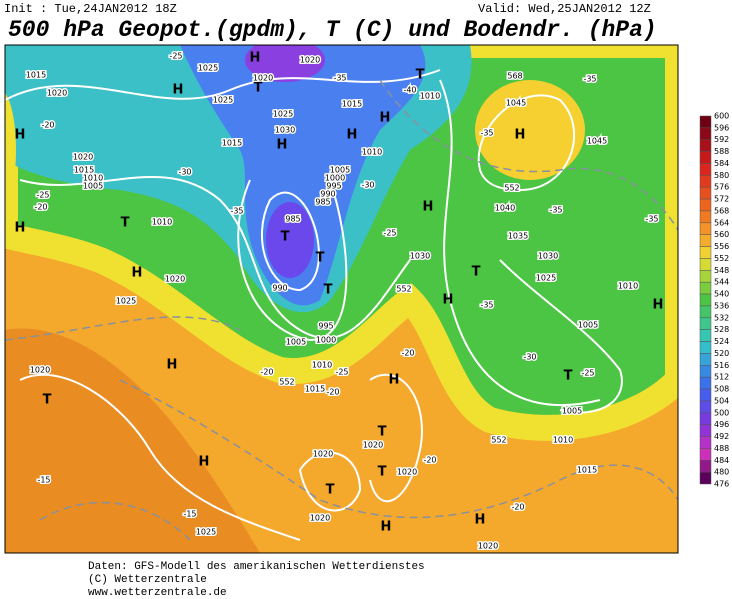 The height and width of the screenshot is (599, 732). Describe the element at coordinates (721, 163) in the screenshot. I see `scale-label: 584` at that location.